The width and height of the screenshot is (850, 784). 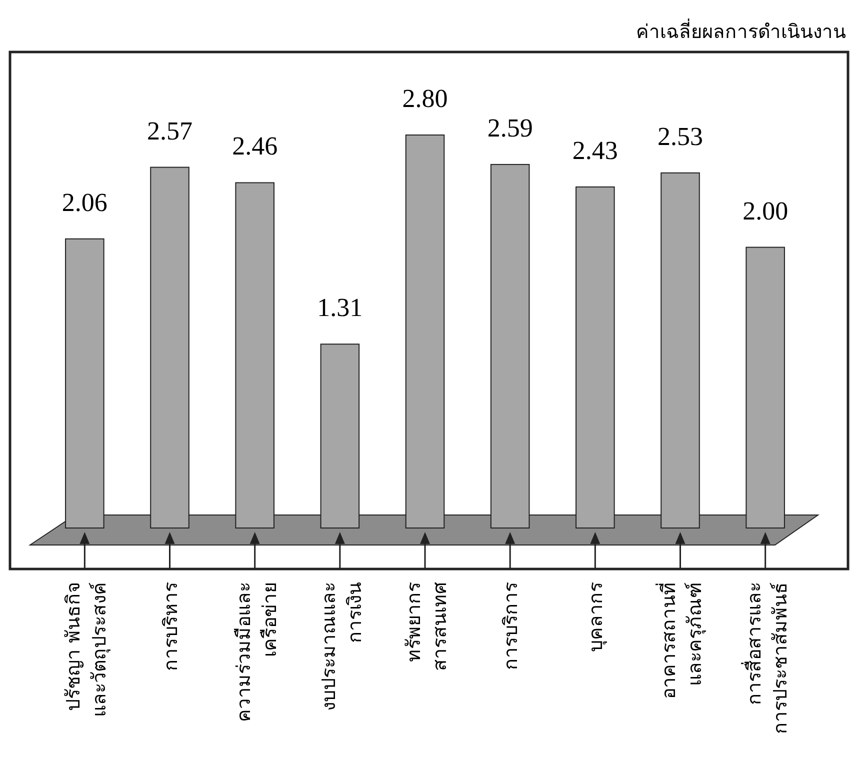 What do you see at coordinates (427, 626) in the screenshot?
I see `x-tick-label: ทรัพยากร สารสนเทศ` at bounding box center [427, 626].